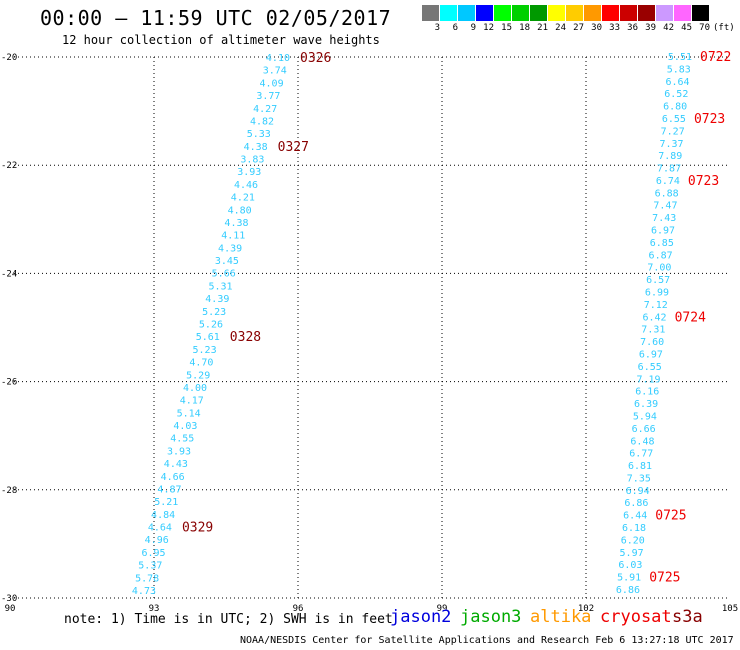  Describe the element at coordinates (506, 28) in the screenshot. I see `legend-value: 15` at that location.